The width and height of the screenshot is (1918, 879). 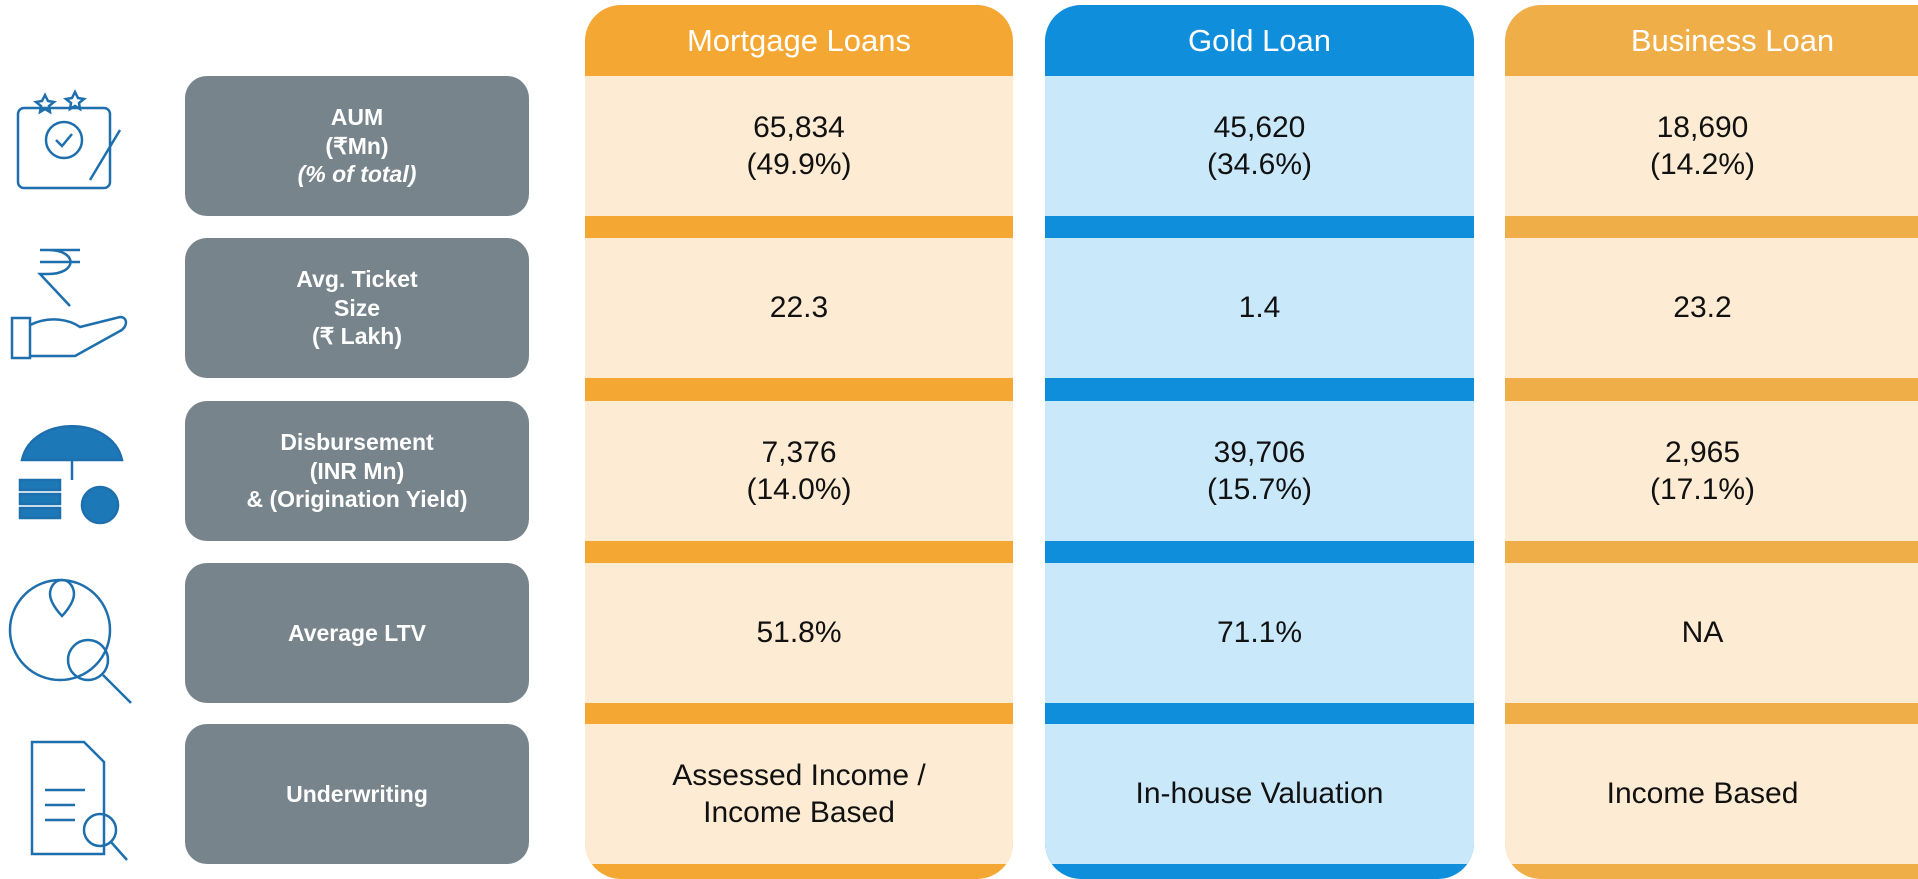 I want to click on text-line: (₹ Lakh), so click(x=357, y=336).